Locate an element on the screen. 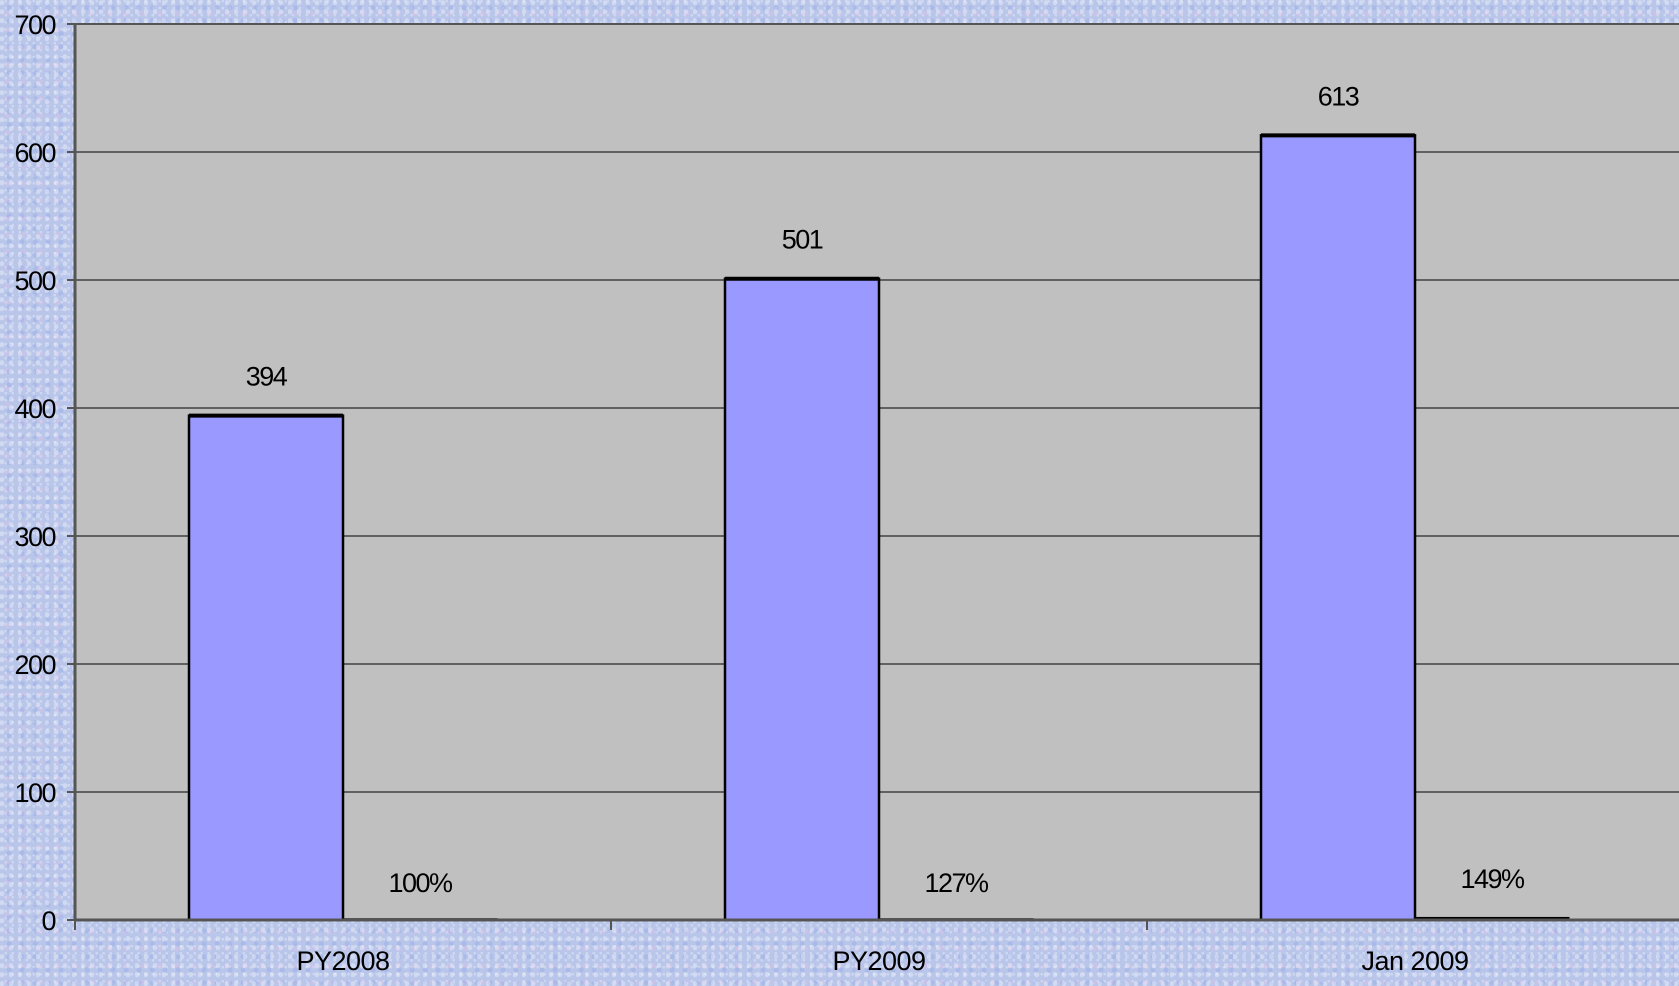 This screenshot has height=986, width=1679. bar-value-label: 501 is located at coordinates (802, 240).